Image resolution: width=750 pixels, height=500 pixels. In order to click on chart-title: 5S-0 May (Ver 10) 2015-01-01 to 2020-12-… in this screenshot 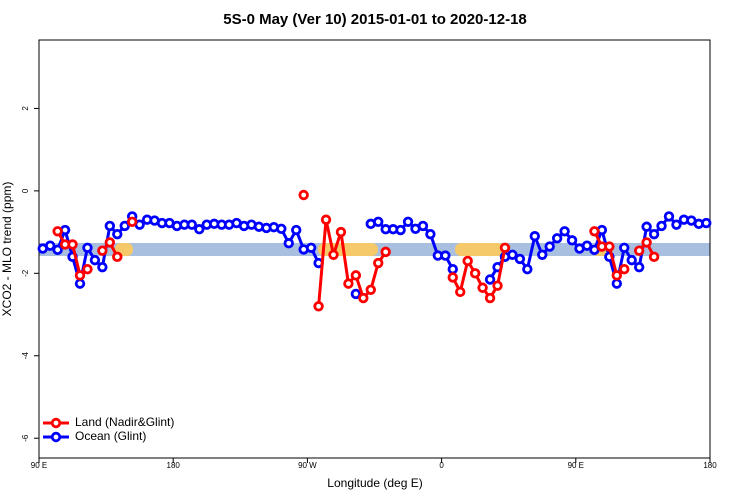, I will do `click(375, 19)`.